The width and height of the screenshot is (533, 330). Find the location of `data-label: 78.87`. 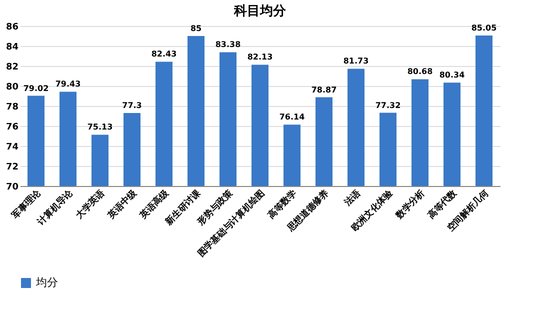

data-label: 78.87 is located at coordinates (324, 89).